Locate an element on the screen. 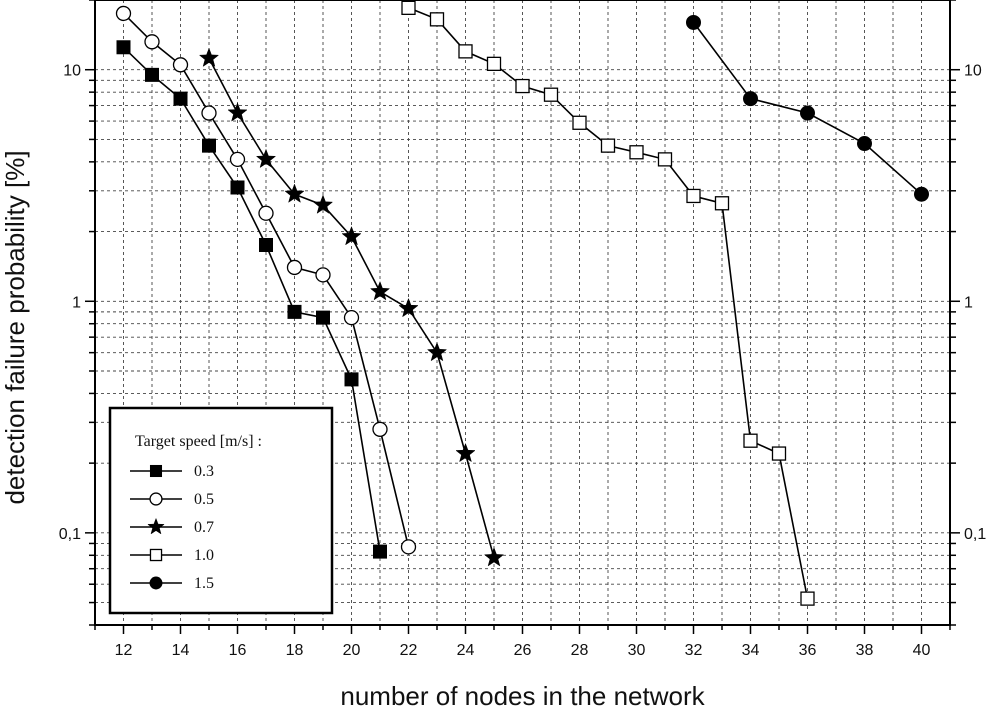 The width and height of the screenshot is (1000, 714). legend: Target speed [m/s] : 0.3 0.5 0.7 1.0 1.5 is located at coordinates (221, 510).